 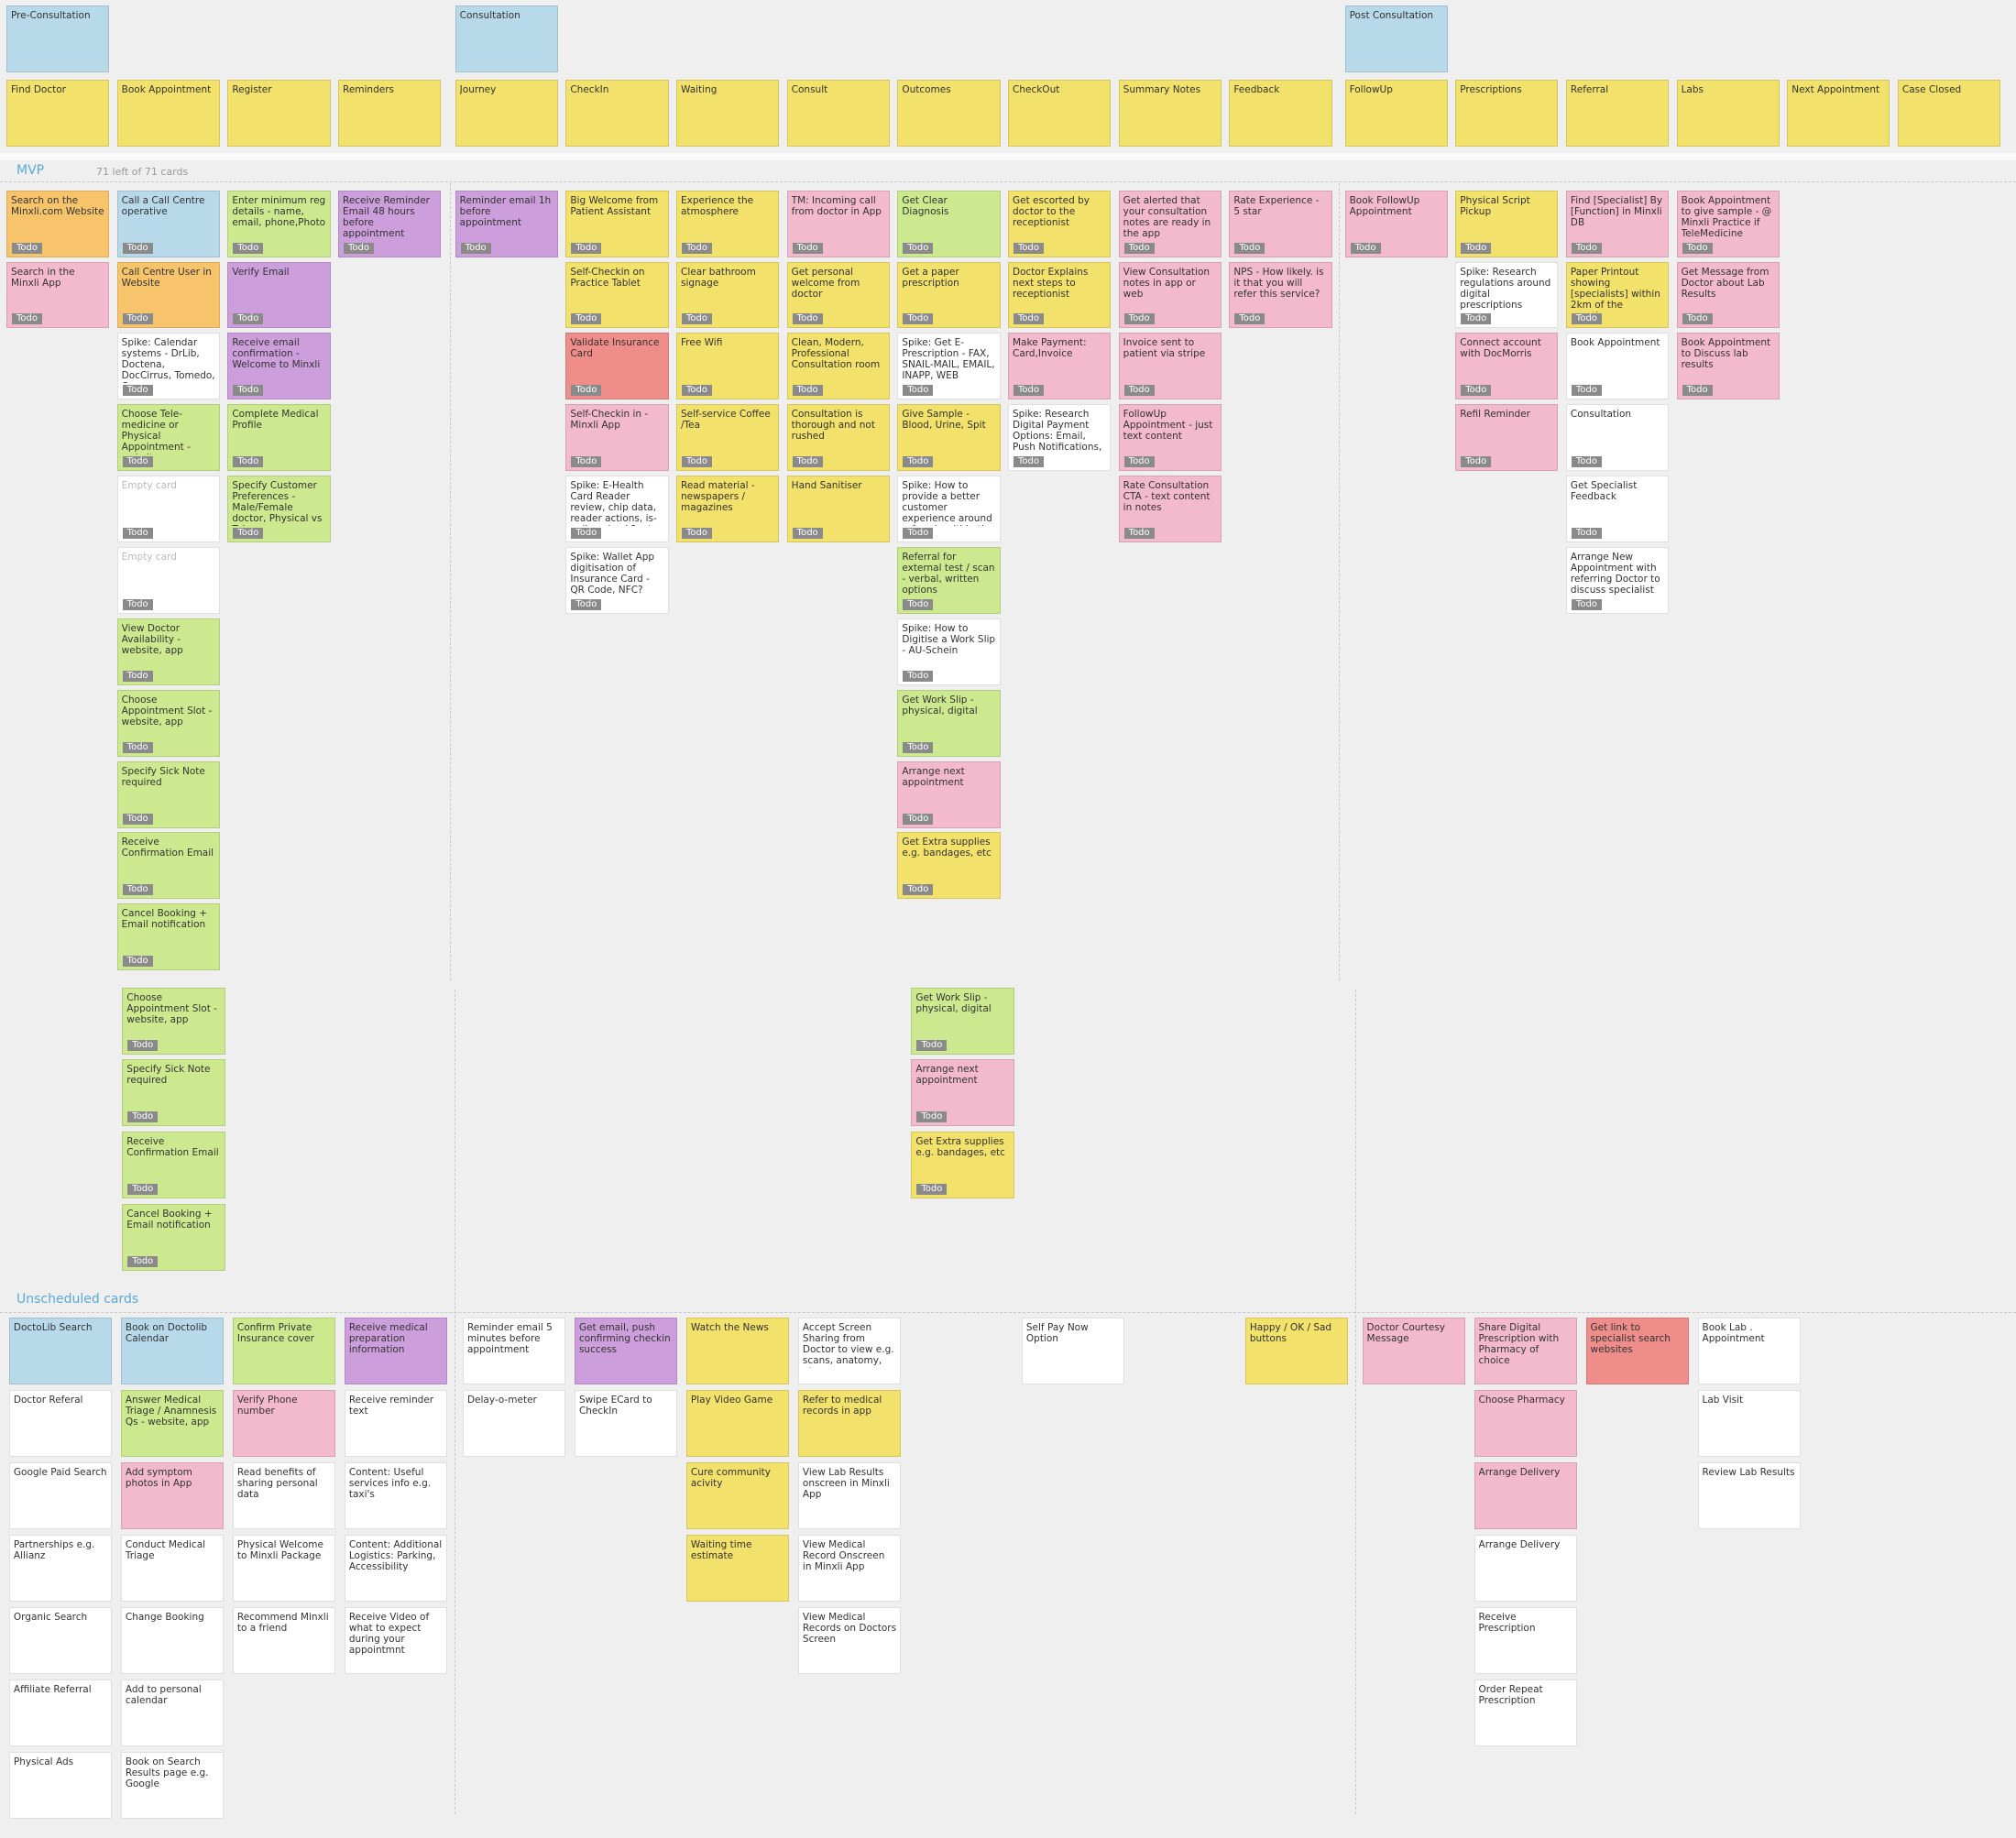 I want to click on epic: Pre-Consultation, so click(x=58, y=39).